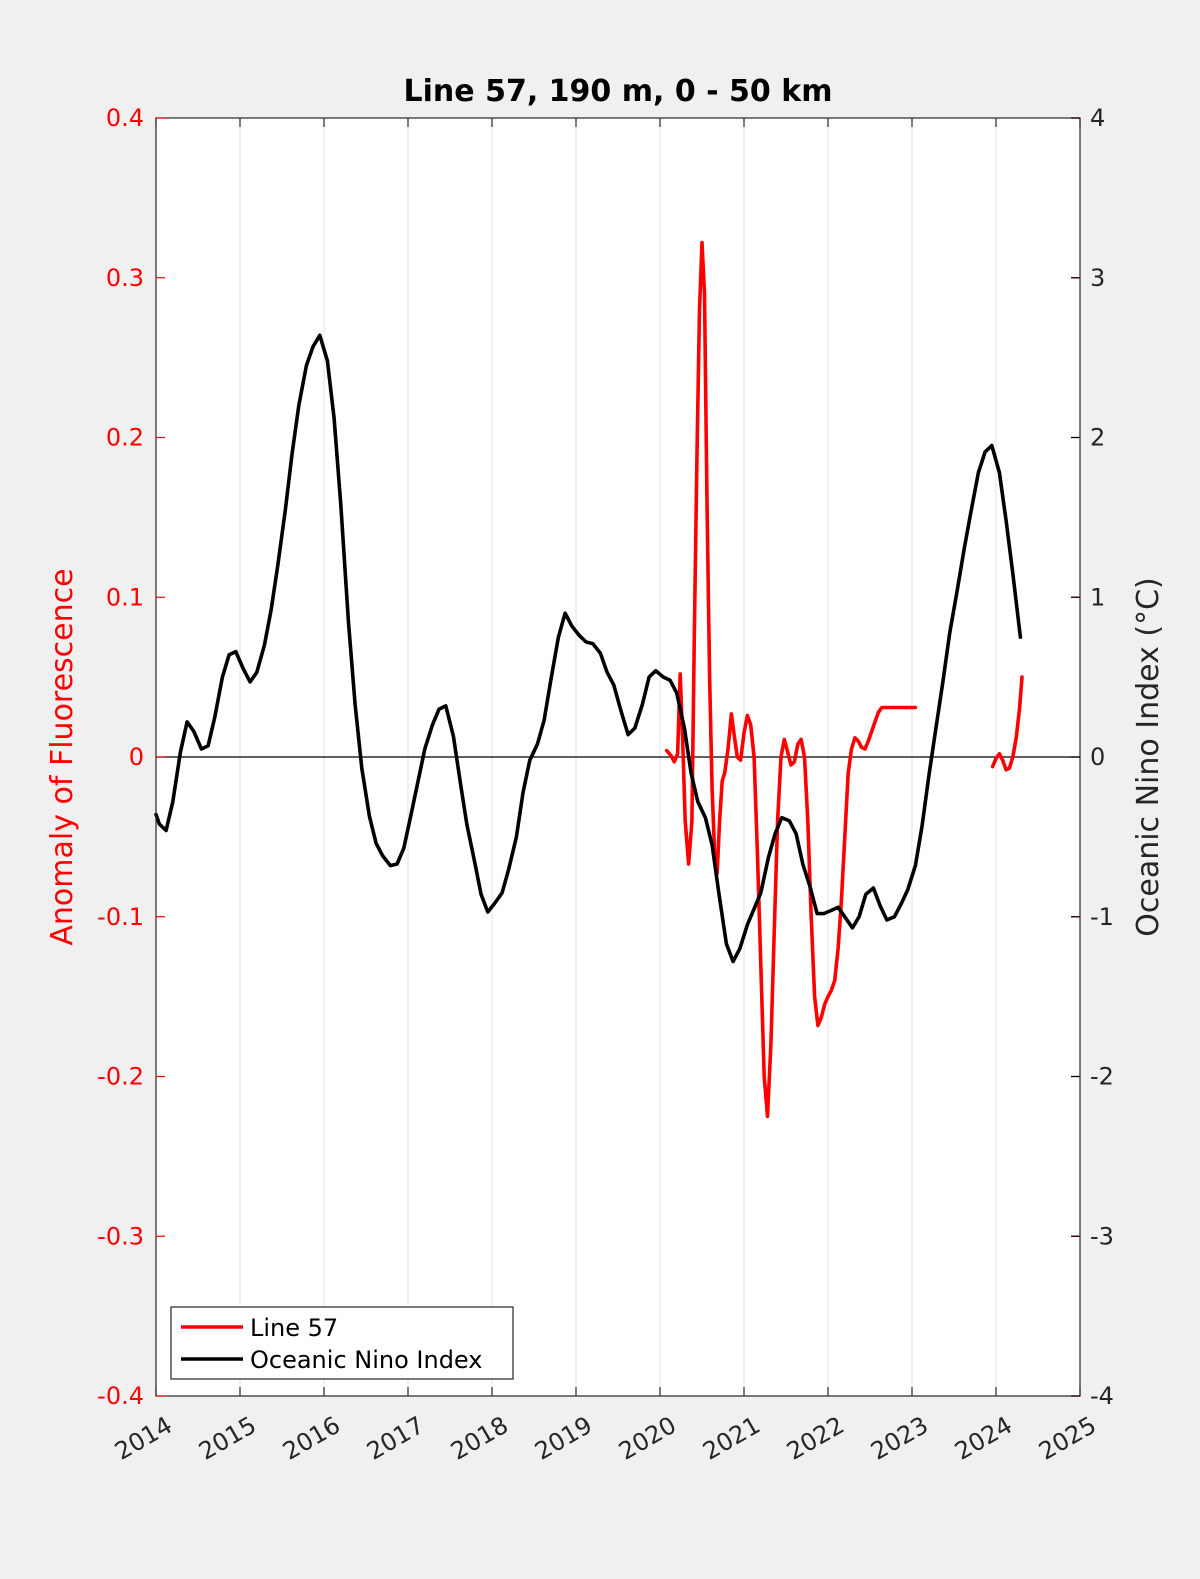 The height and width of the screenshot is (1579, 1200). What do you see at coordinates (1102, 1077) in the screenshot?
I see `right-tick-label: -2` at bounding box center [1102, 1077].